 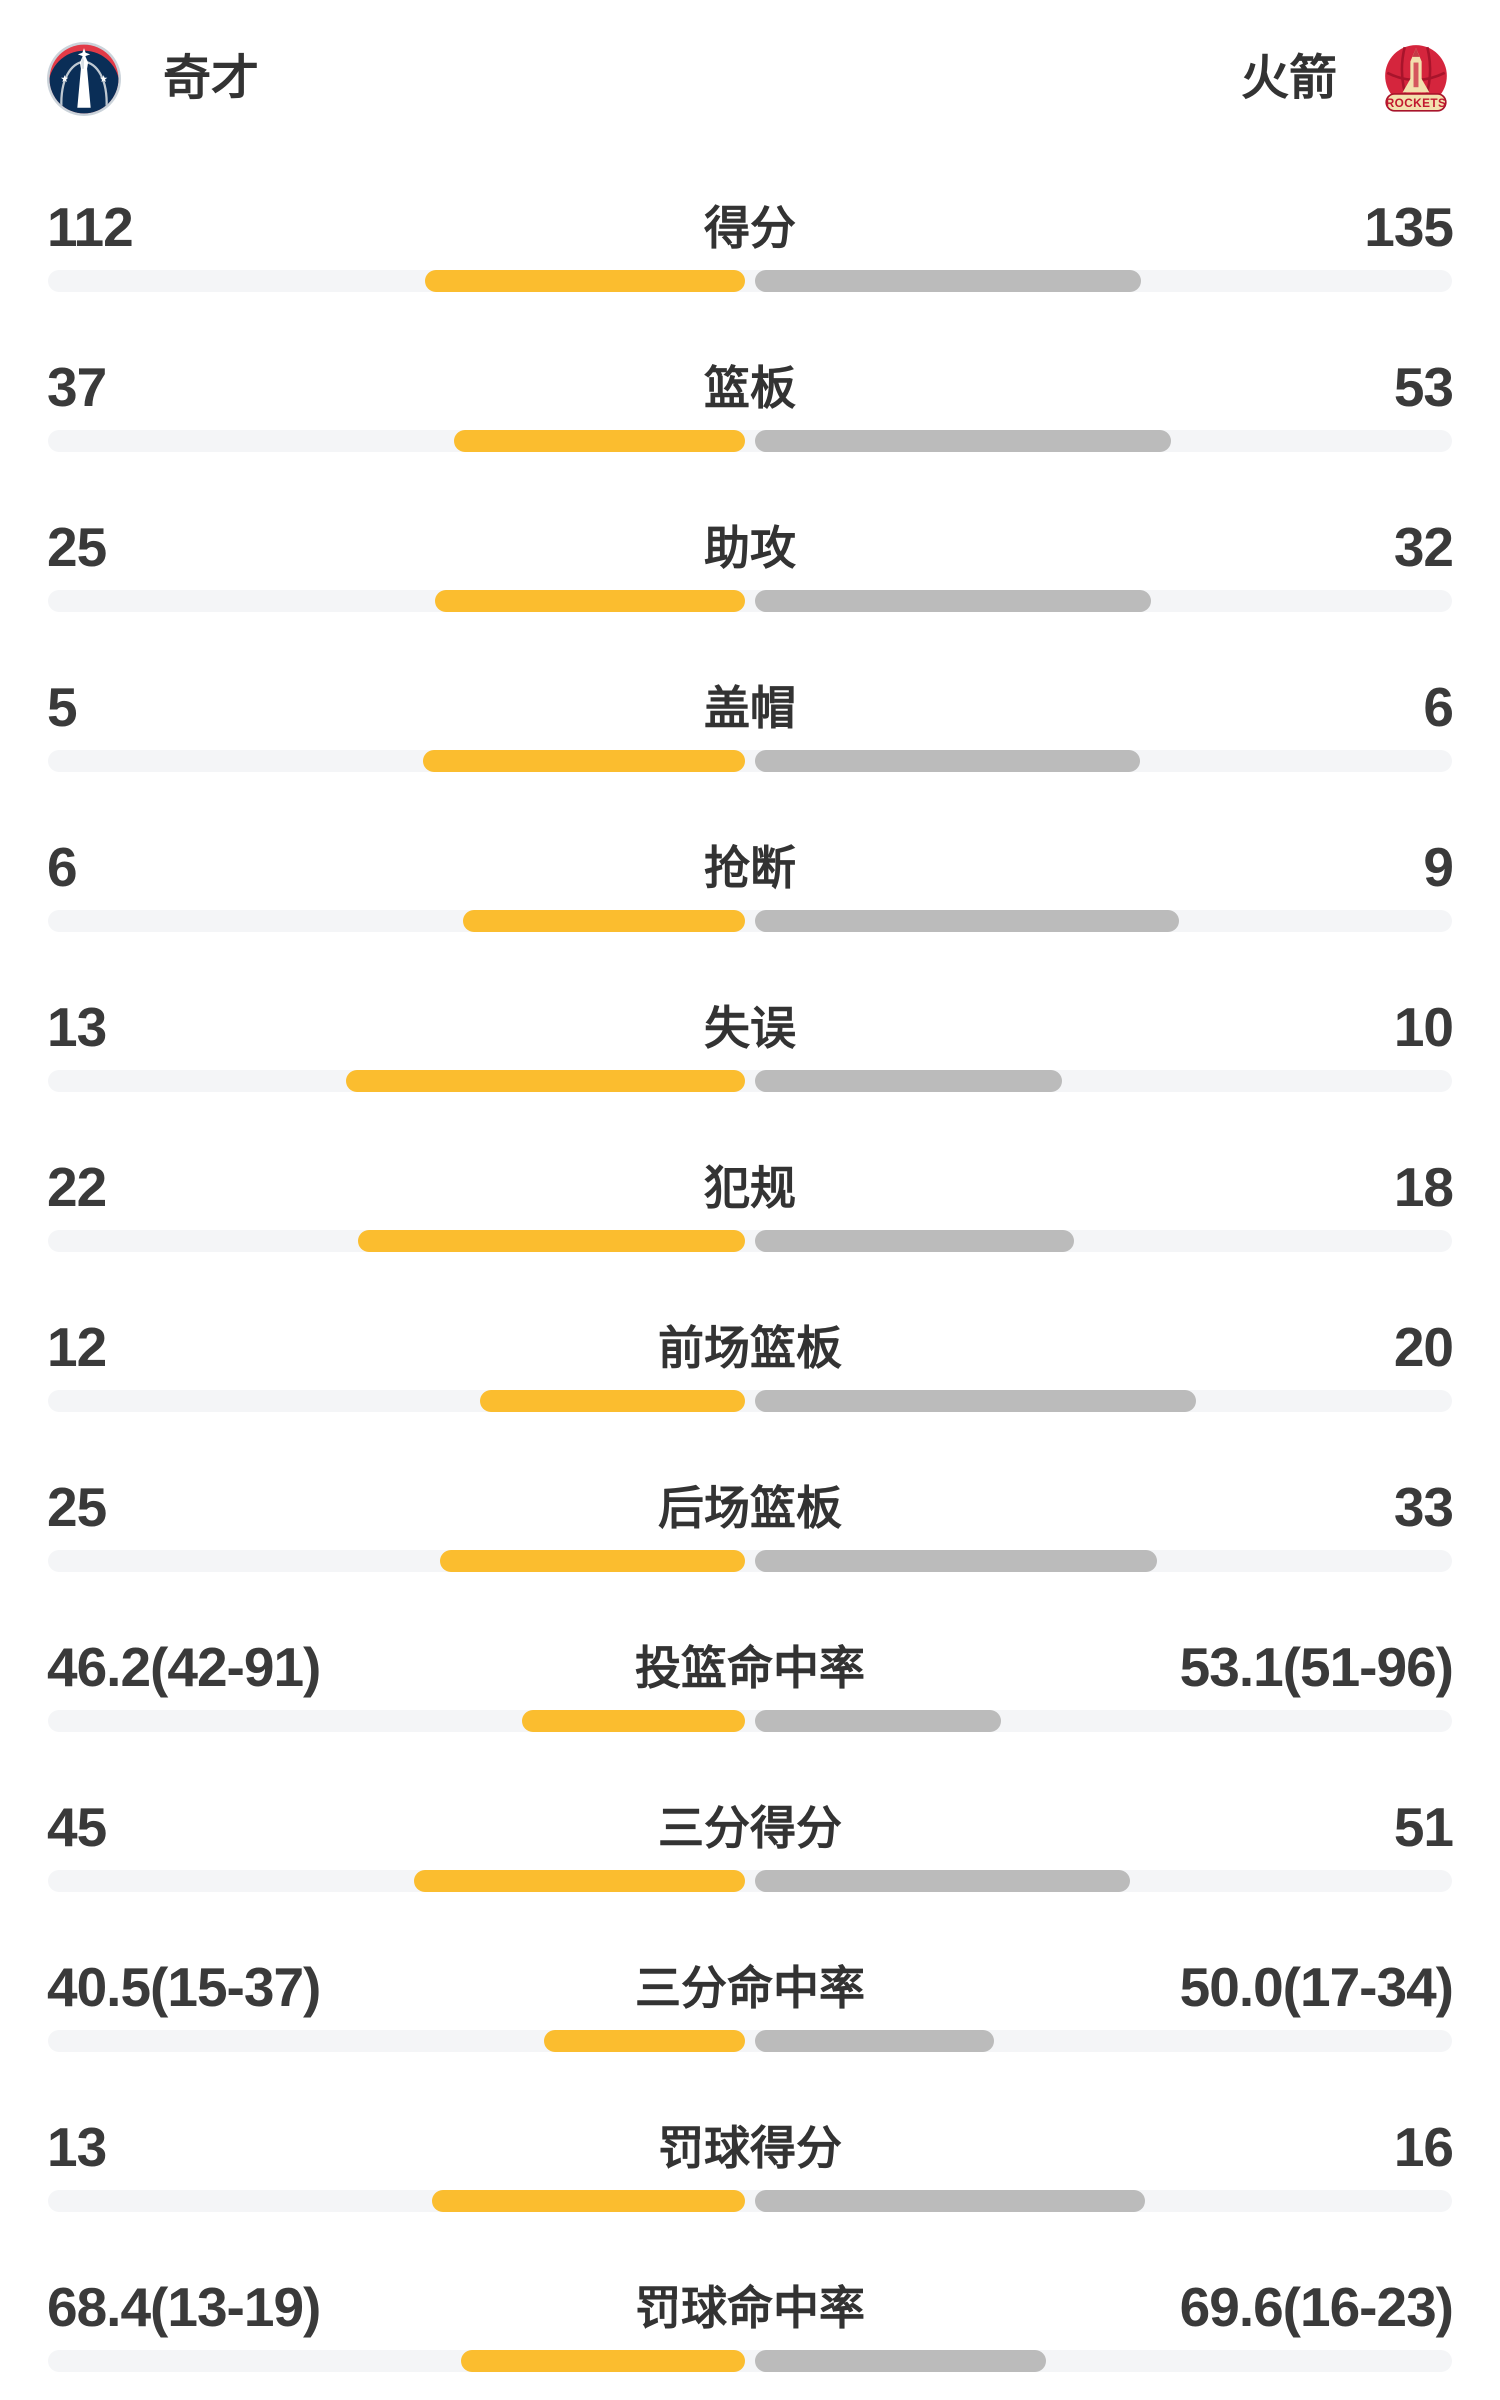 What do you see at coordinates (1438, 867) in the screenshot?
I see `away-value: 9` at bounding box center [1438, 867].